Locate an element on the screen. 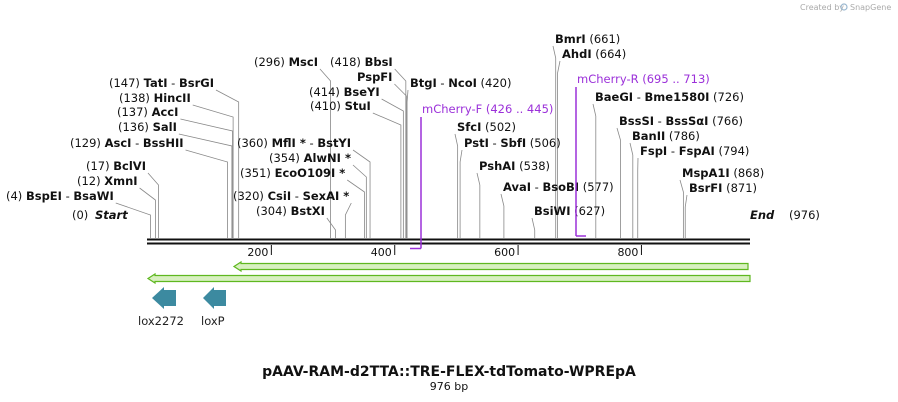 The image size is (898, 402). enzyme-label: (137) AccI is located at coordinates (147, 112).